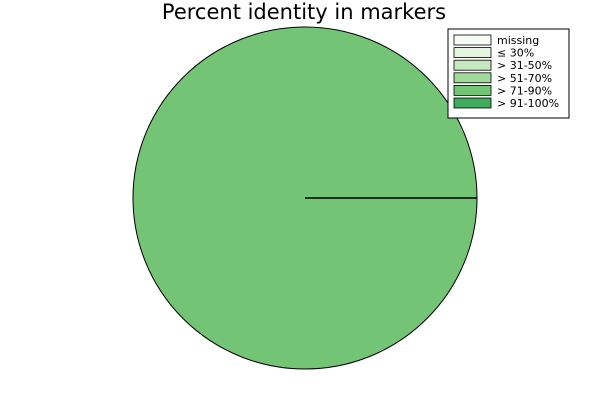  What do you see at coordinates (515, 53) in the screenshot?
I see `legend-label-30: ≤ 30%` at bounding box center [515, 53].